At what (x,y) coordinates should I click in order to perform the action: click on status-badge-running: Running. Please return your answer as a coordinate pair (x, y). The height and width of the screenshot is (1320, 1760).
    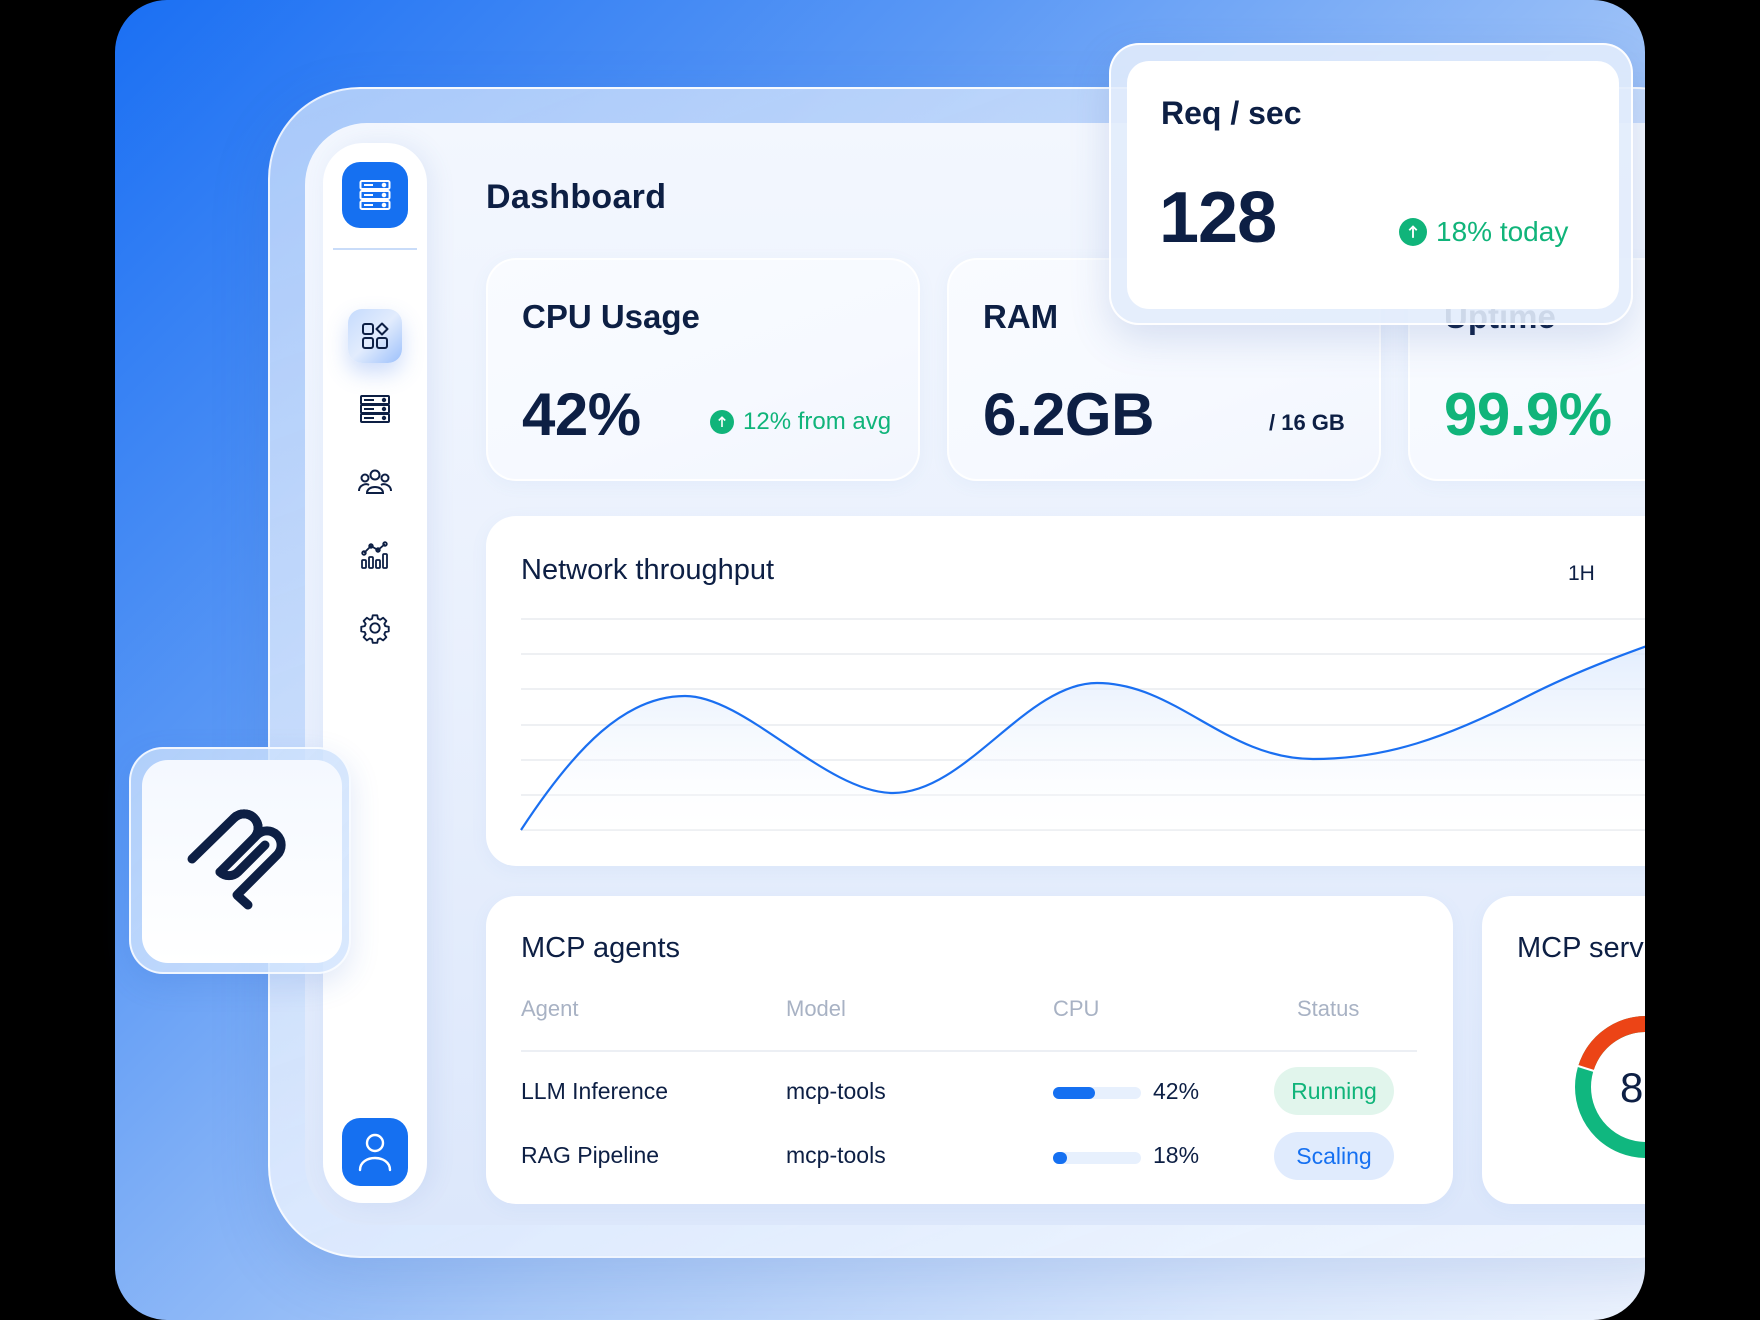
    Looking at the image, I should click on (1334, 1091).